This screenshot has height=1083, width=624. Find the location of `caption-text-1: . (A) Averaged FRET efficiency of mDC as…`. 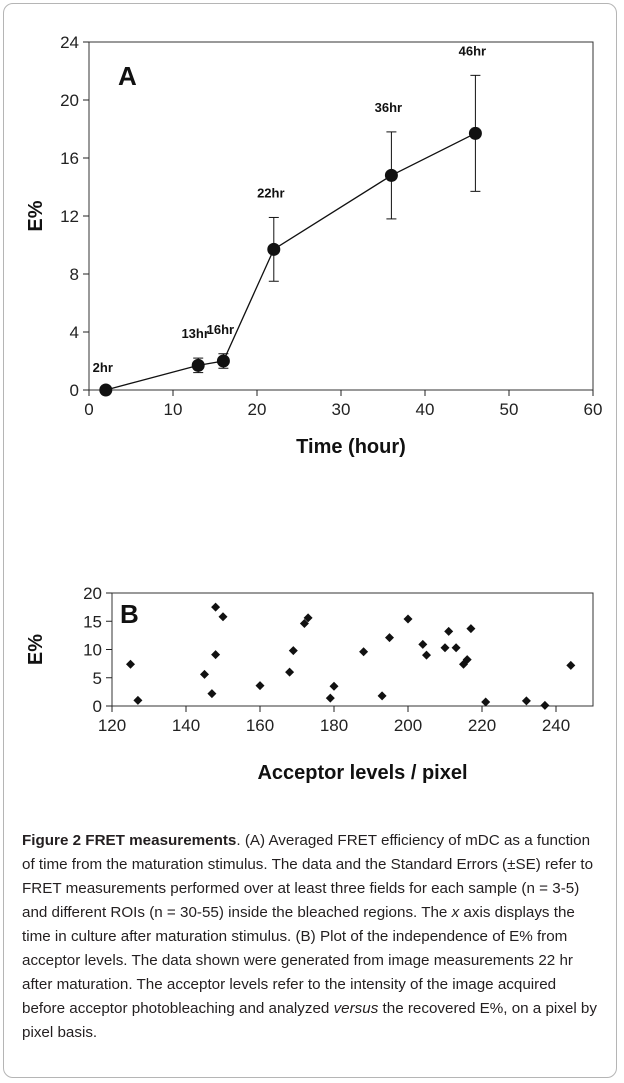

caption-text-1: . (A) Averaged FRET efficiency of mDC as… is located at coordinates (308, 876).